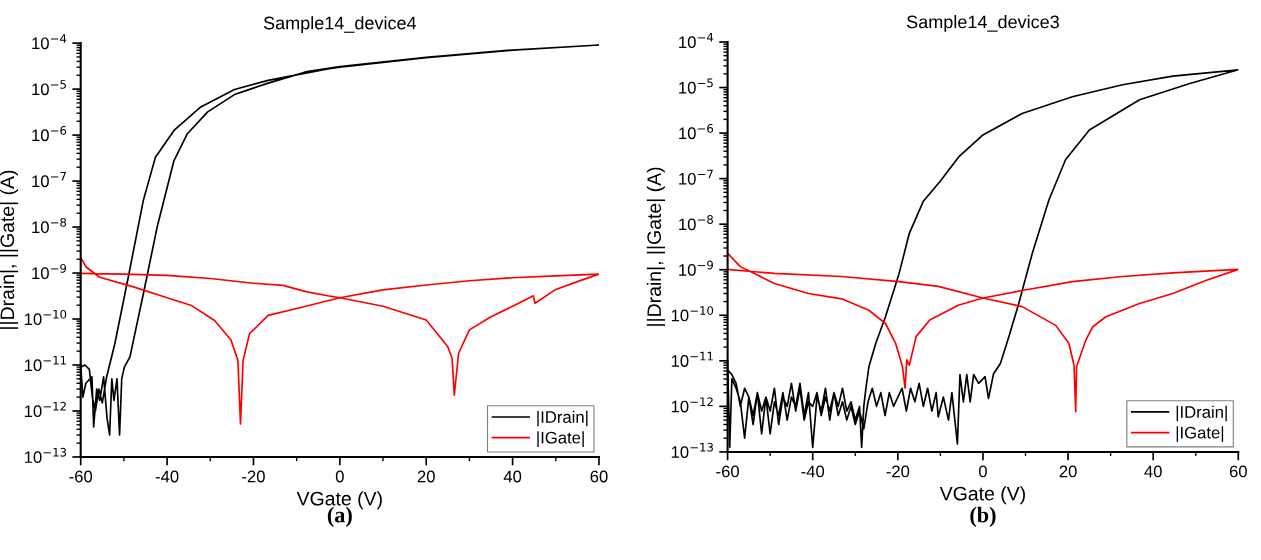  I want to click on text: (b), so click(983, 516).